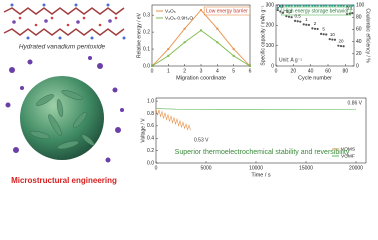 The image size is (378, 240). Describe the element at coordinates (64, 180) in the screenshot. I see `illustration-caption: Microstructural engineering` at that location.